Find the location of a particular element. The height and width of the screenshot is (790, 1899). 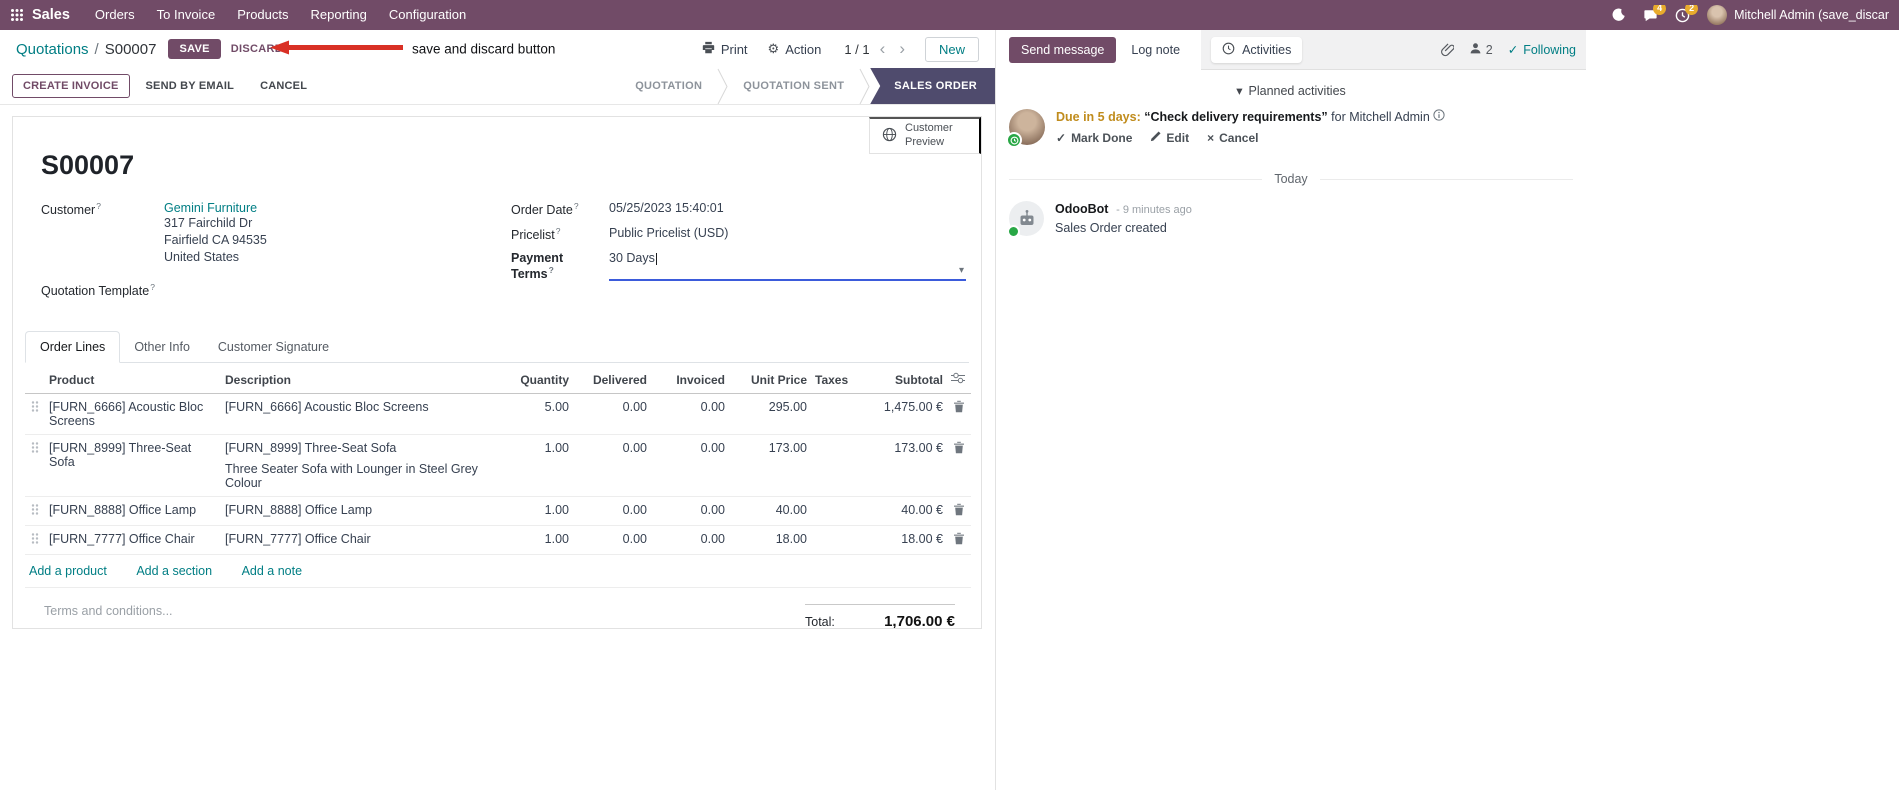

following-button: ✓ Following is located at coordinates (1541, 50).